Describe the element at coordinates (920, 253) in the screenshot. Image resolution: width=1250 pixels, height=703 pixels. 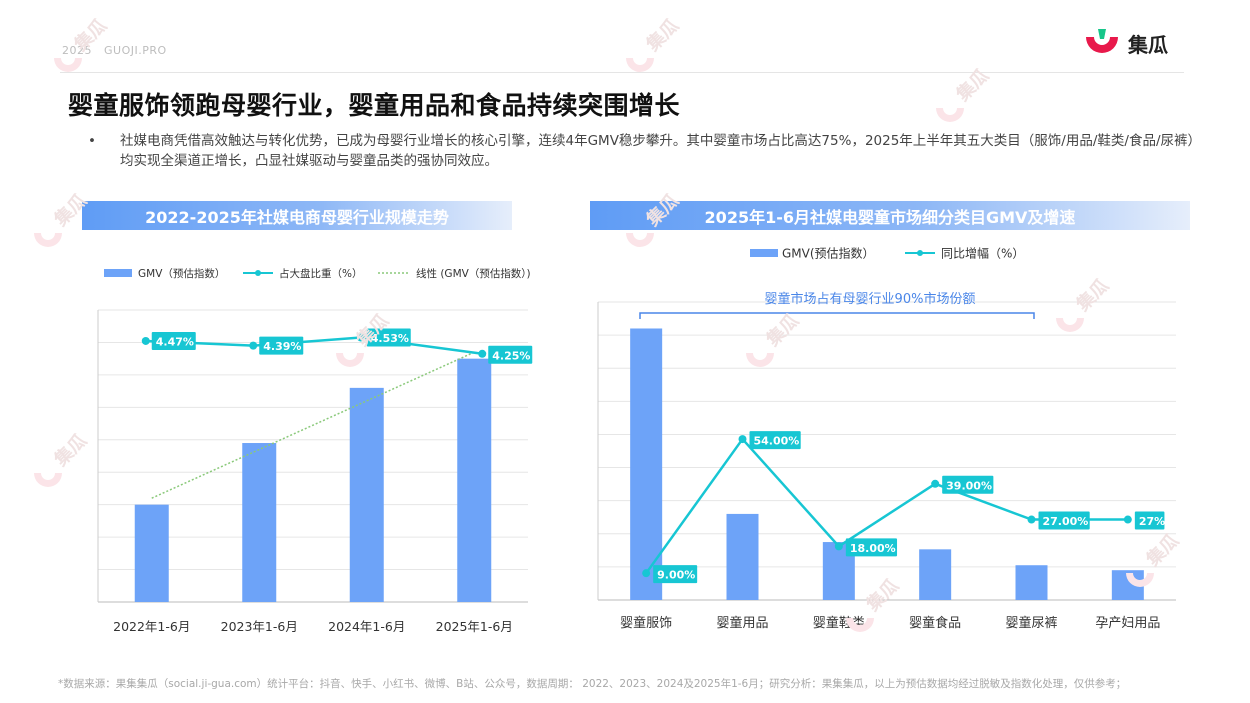
I see `right-legend-line-dot` at that location.